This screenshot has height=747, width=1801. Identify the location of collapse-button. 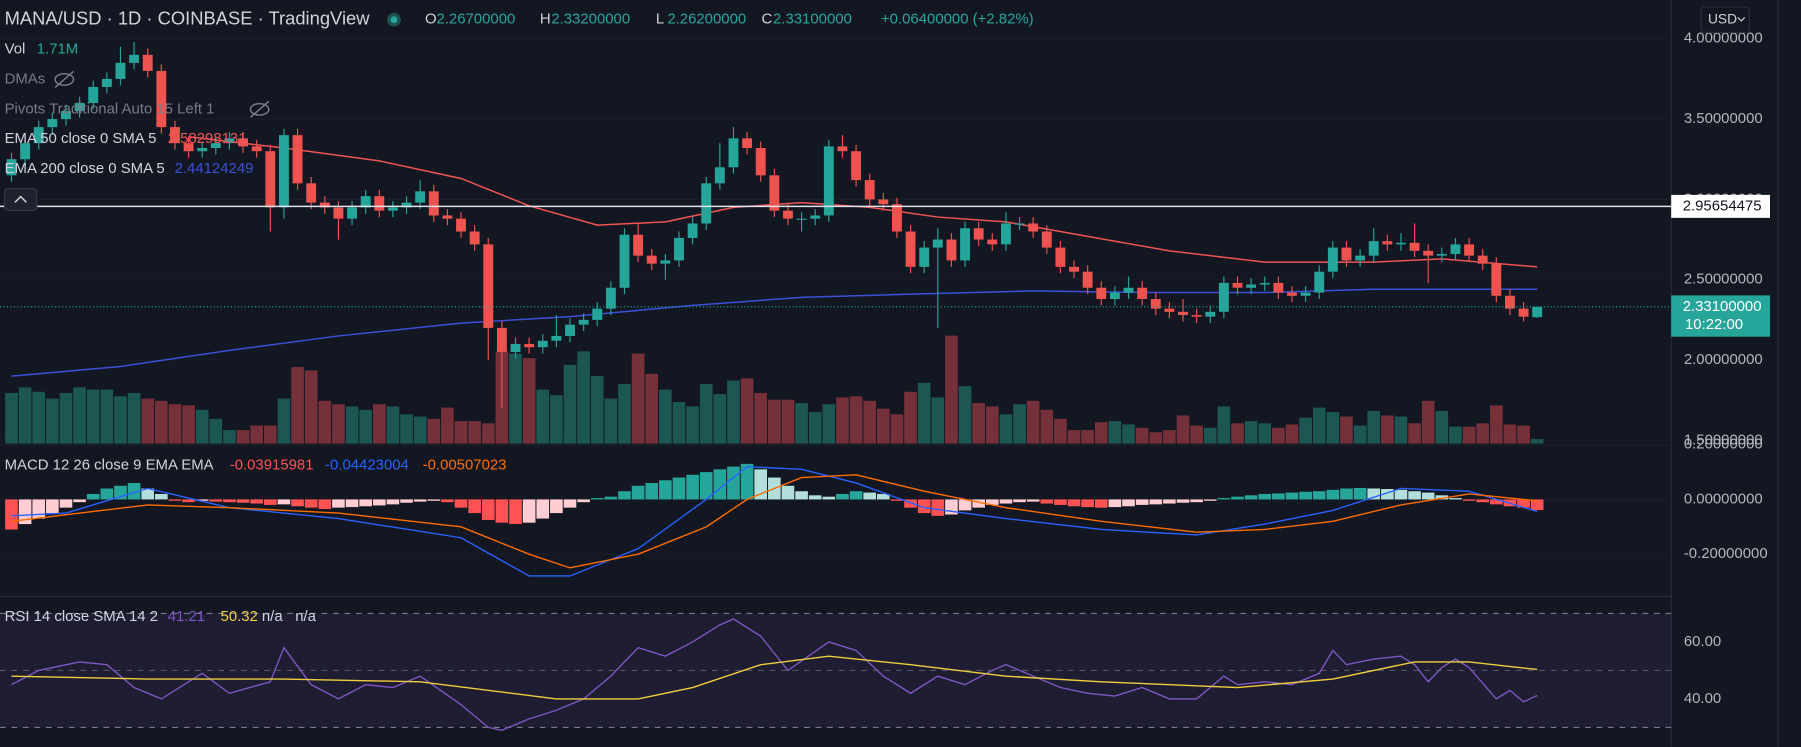
(21, 199).